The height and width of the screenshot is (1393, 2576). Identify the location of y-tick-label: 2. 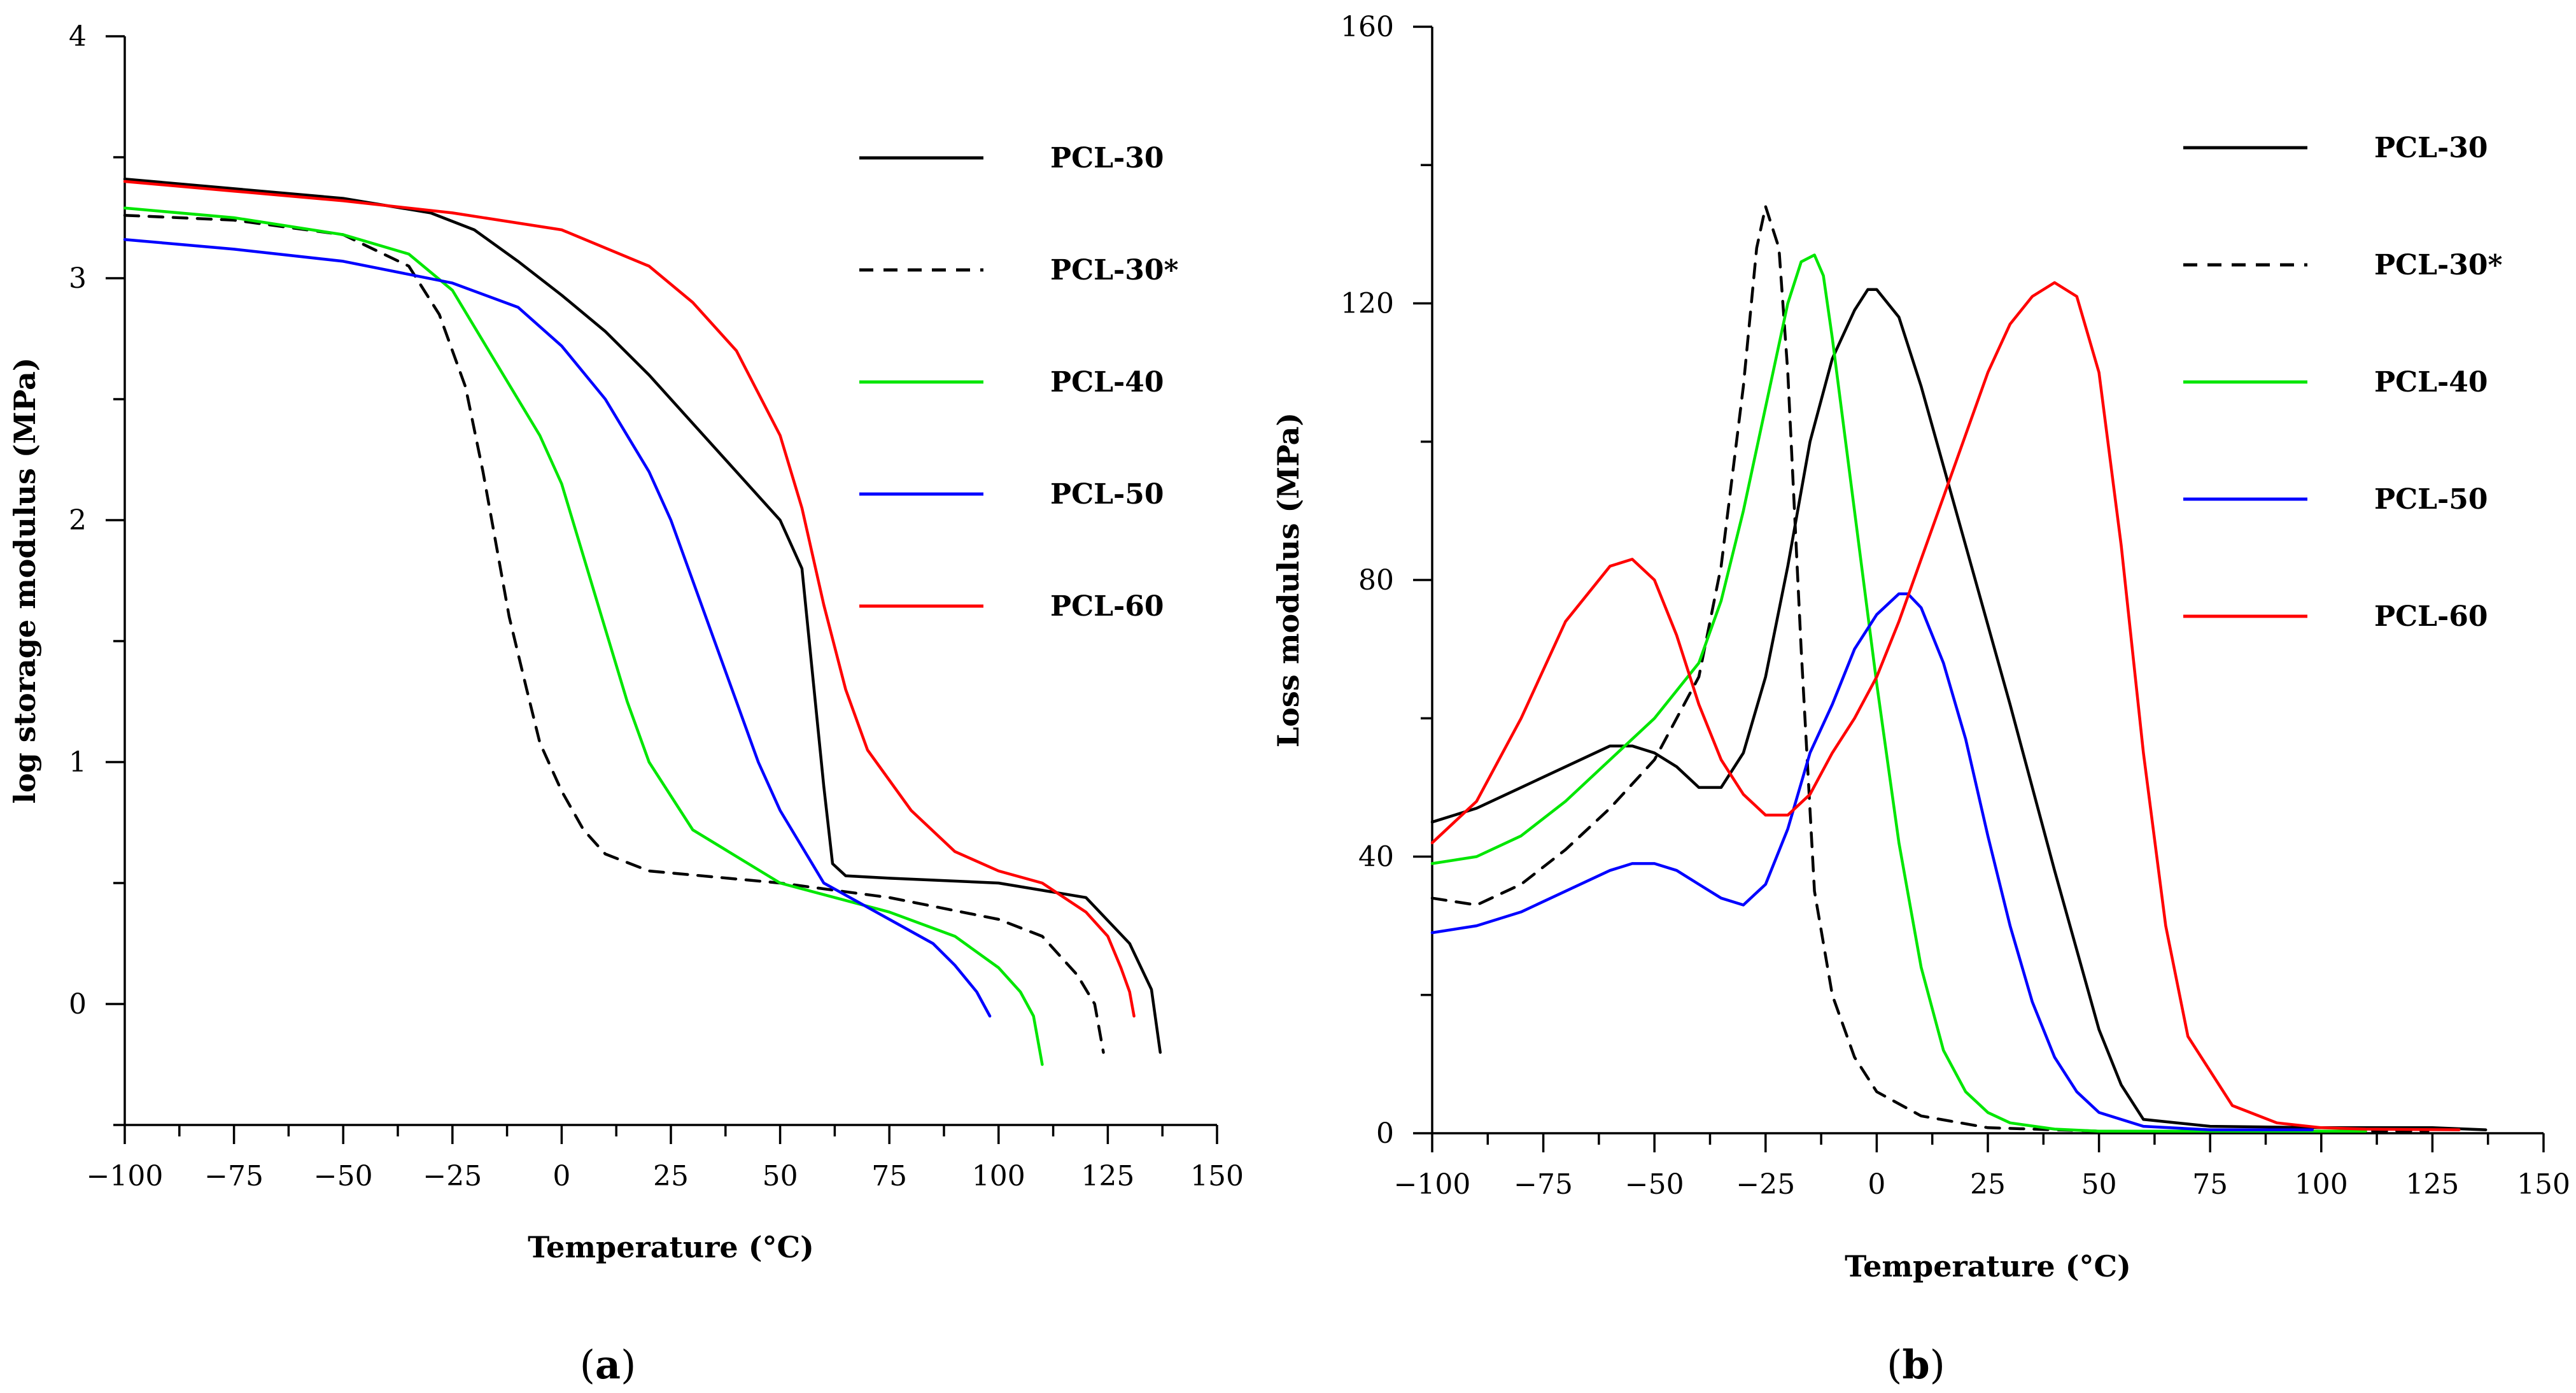
(78, 520).